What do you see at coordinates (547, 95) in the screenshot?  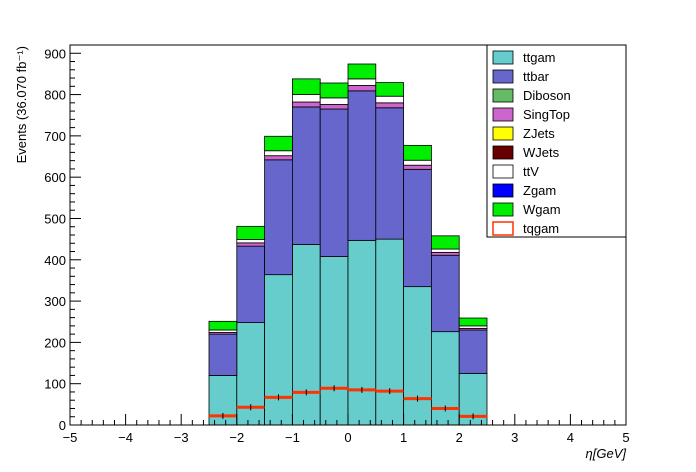 I see `legend-label-diboson: Diboson` at bounding box center [547, 95].